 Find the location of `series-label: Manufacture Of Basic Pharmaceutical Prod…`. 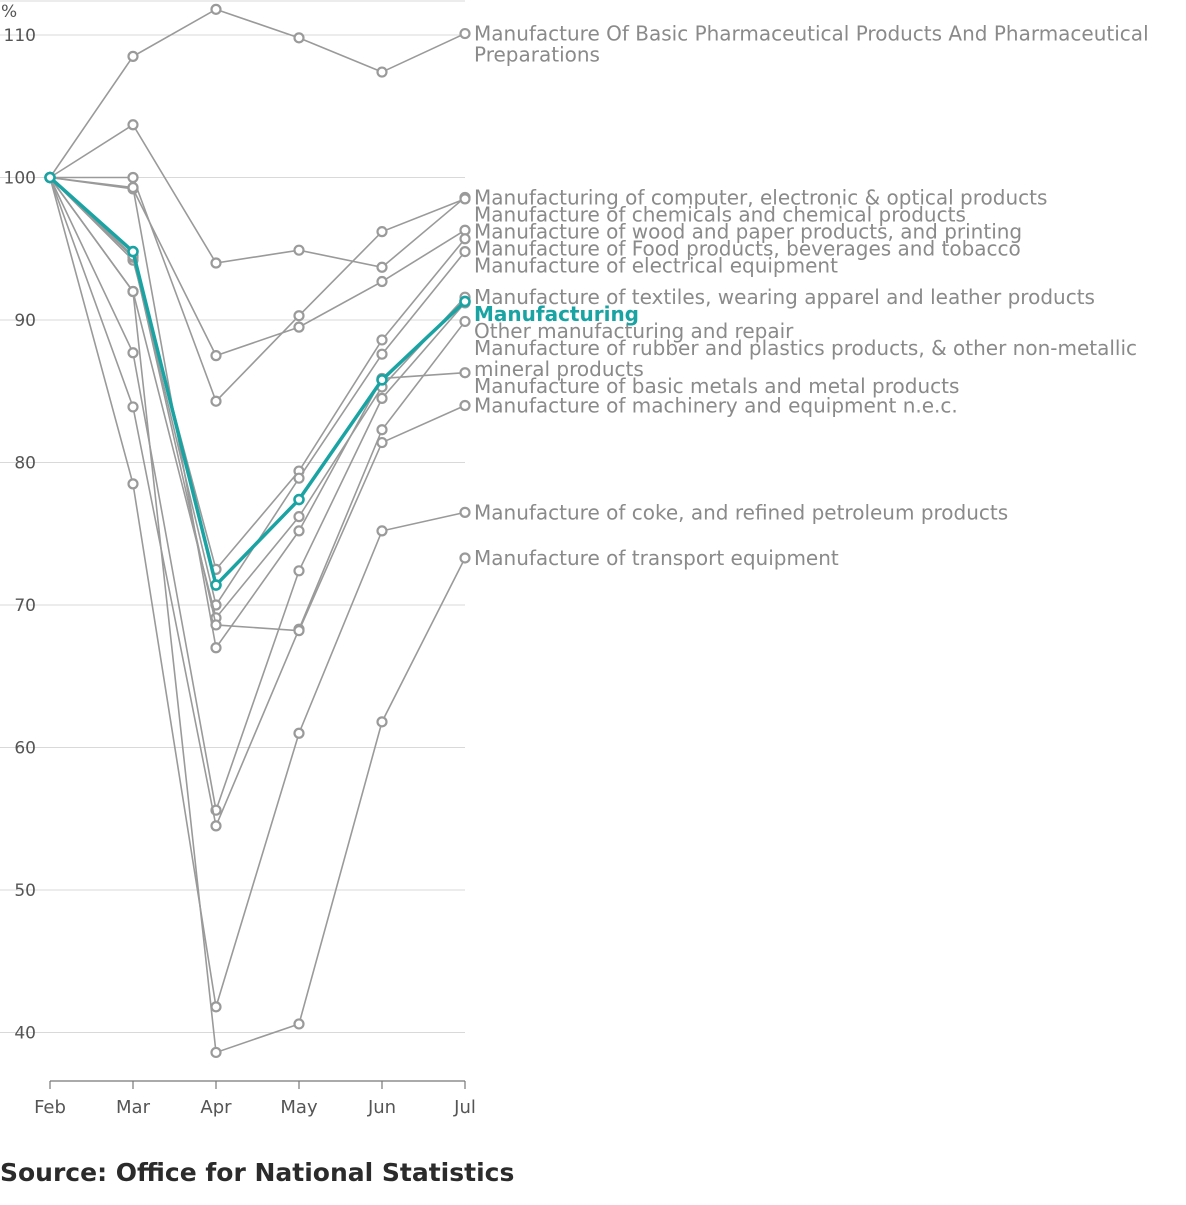

series-label: Manufacture Of Basic Pharmaceutical Prod… is located at coordinates (811, 44).